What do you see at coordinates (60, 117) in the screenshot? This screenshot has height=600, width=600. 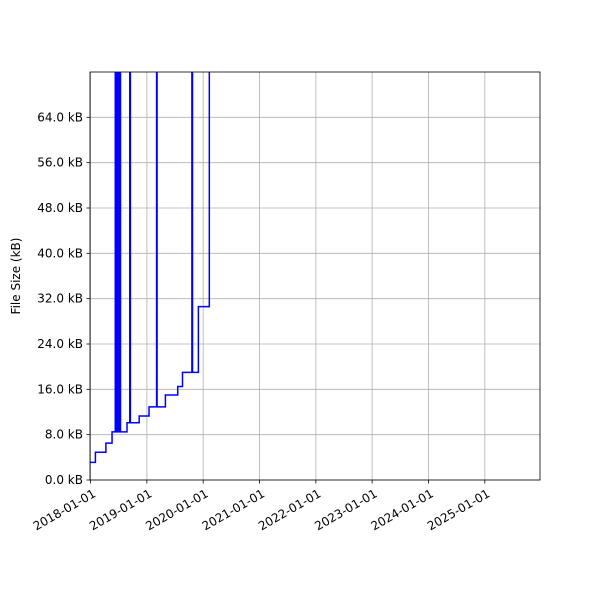 I see `y-tick-label: 64.0 kB` at bounding box center [60, 117].